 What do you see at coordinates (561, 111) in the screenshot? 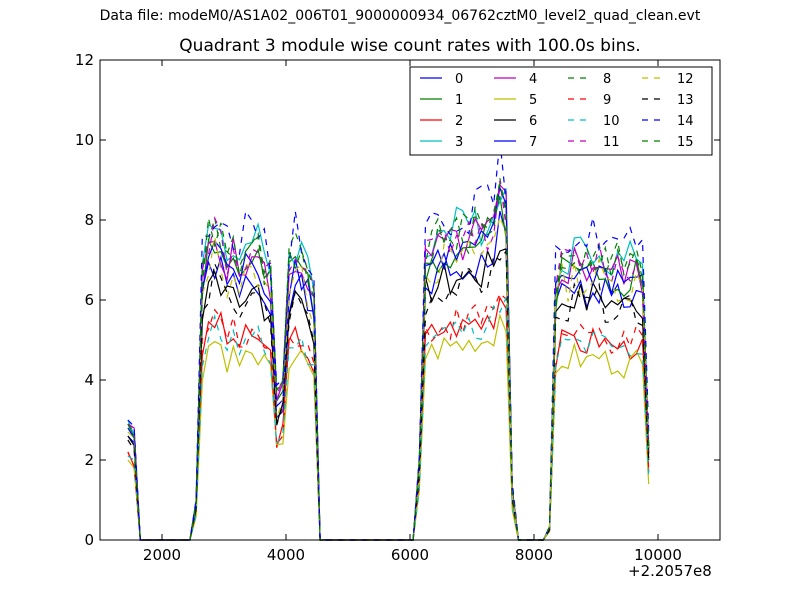
I see `legend-box` at bounding box center [561, 111].